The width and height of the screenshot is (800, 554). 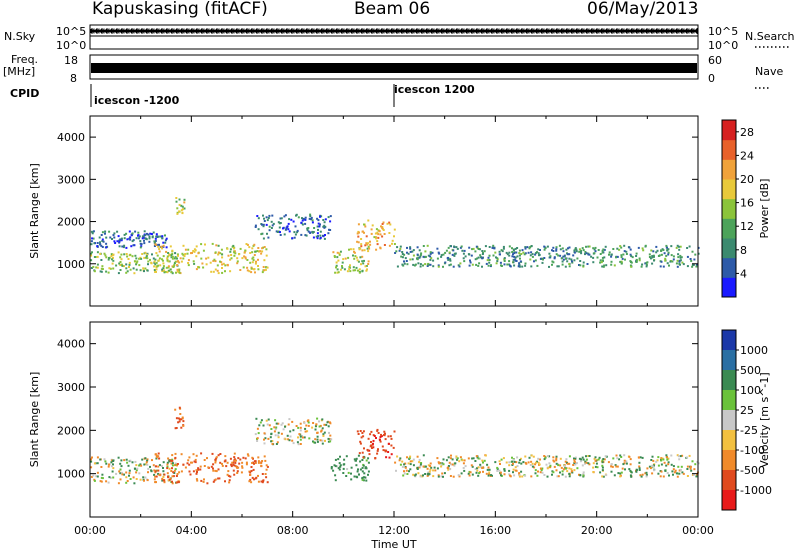 What do you see at coordinates (729, 420) in the screenshot?
I see `velocity-colorbar-segment` at bounding box center [729, 420].